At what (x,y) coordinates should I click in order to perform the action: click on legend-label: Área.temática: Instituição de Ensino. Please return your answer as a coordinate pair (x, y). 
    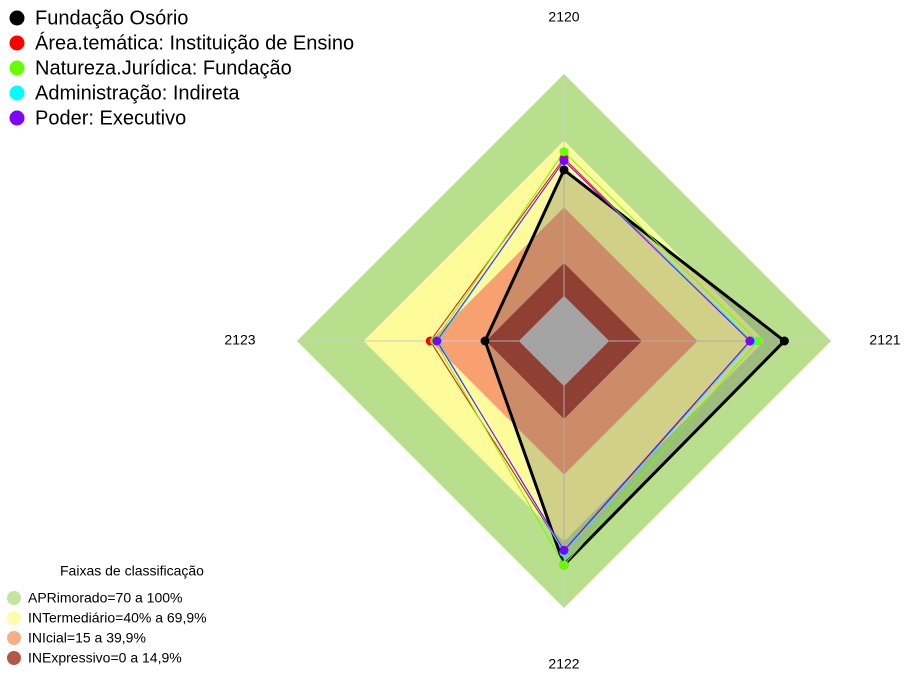
    Looking at the image, I should click on (194, 42).